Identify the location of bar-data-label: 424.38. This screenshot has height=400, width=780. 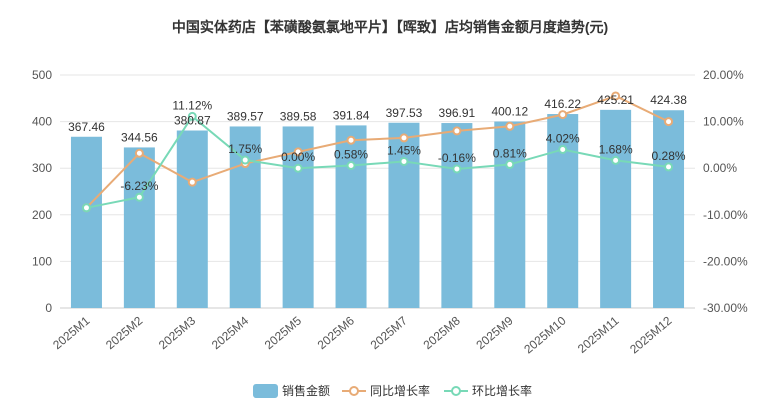
(668, 100).